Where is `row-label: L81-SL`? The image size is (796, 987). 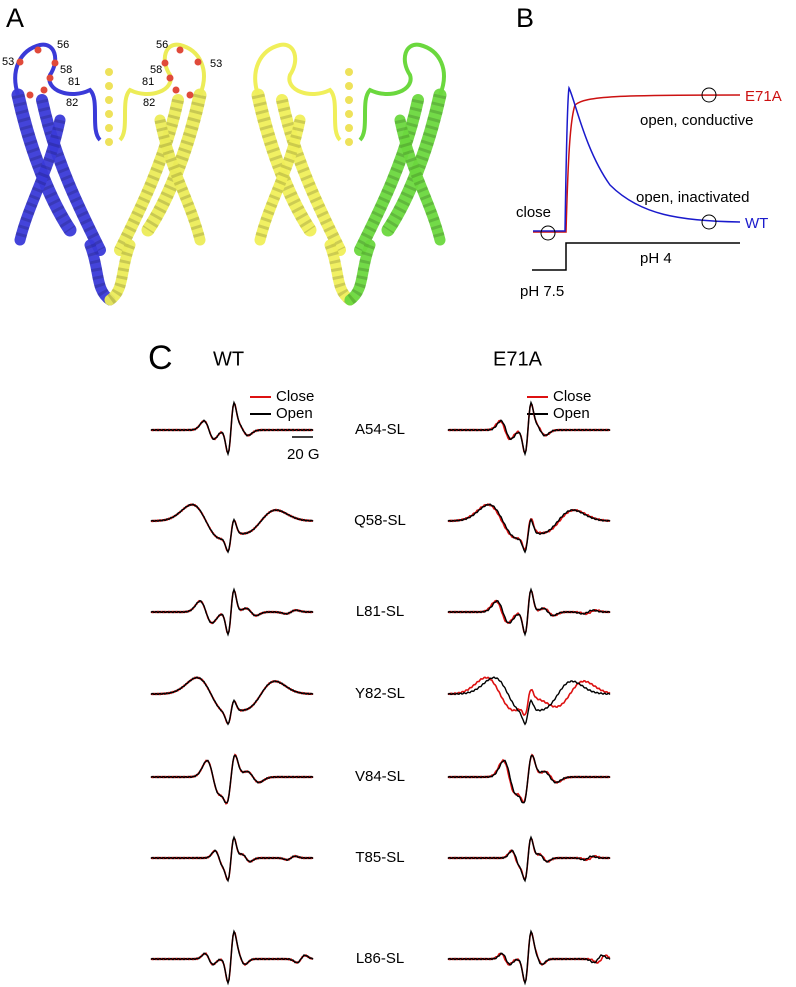 row-label: L81-SL is located at coordinates (380, 611).